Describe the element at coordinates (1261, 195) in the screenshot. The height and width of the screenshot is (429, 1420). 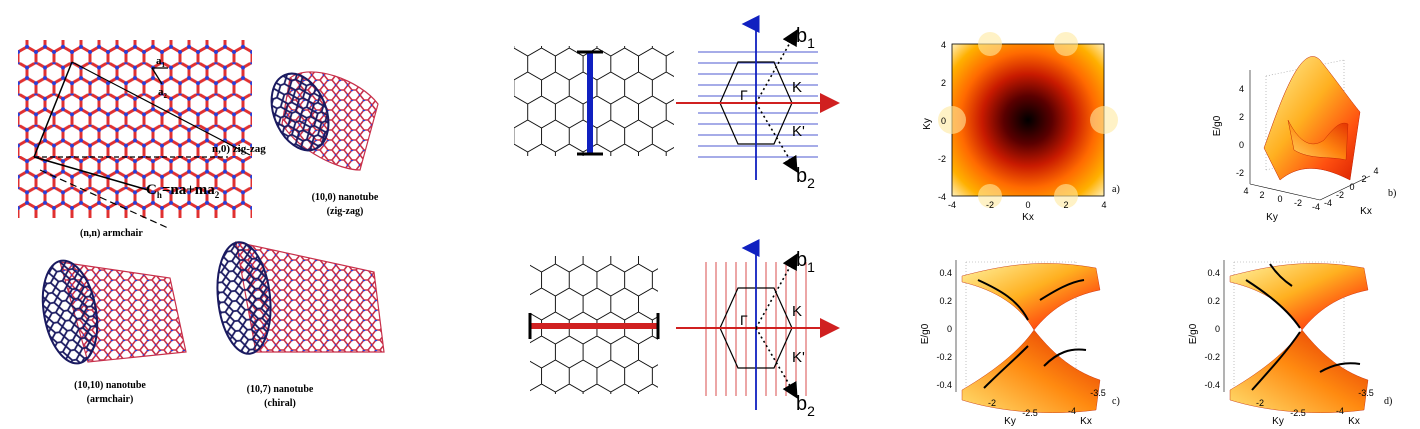
I see `plot-b-ytick-1: 2` at that location.